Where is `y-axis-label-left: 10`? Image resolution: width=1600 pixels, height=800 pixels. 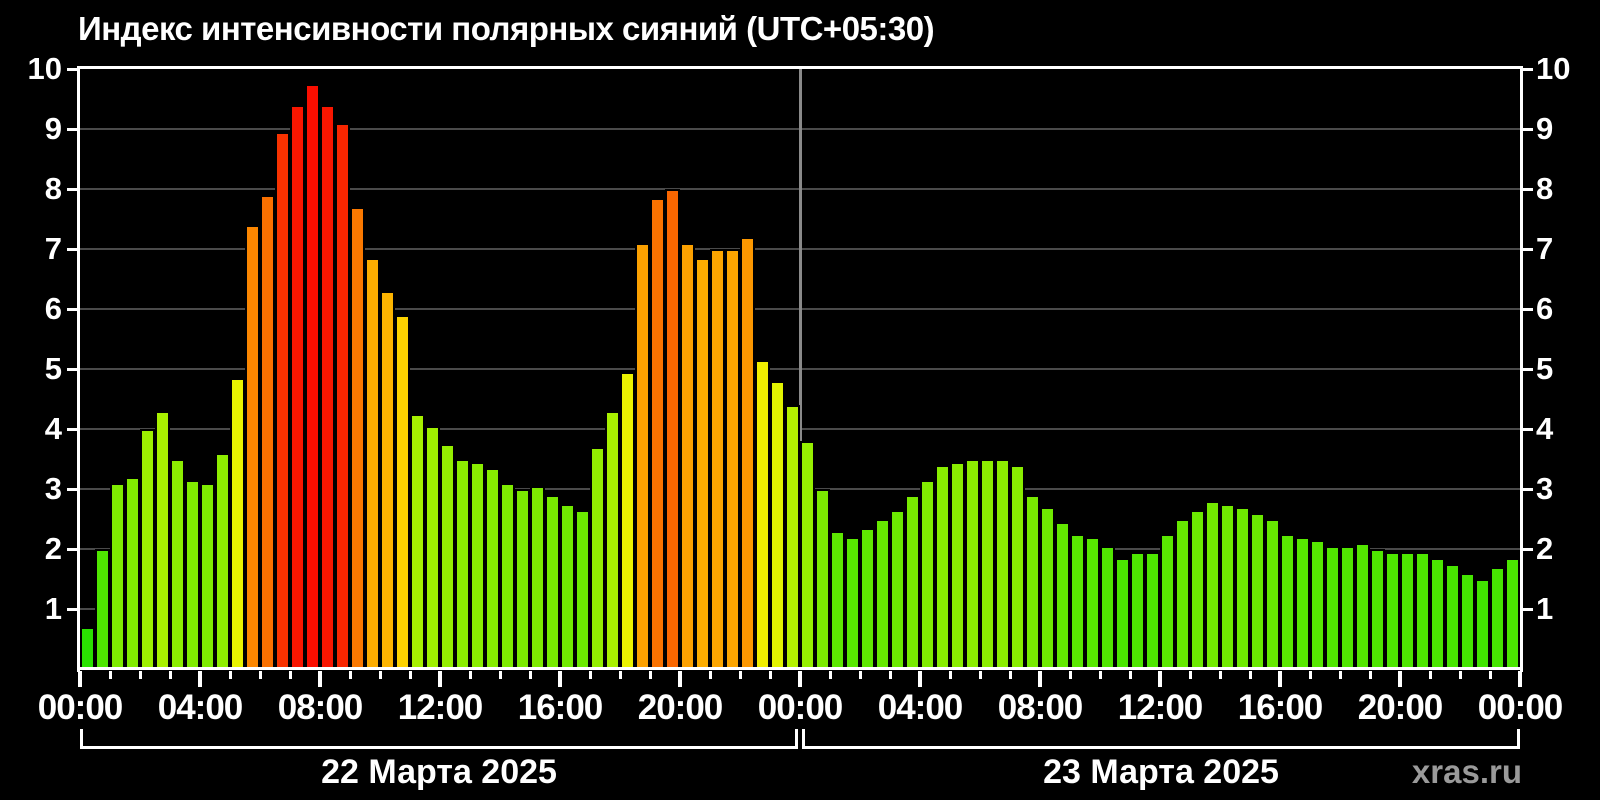
y-axis-label-left: 10 is located at coordinates (44, 68).